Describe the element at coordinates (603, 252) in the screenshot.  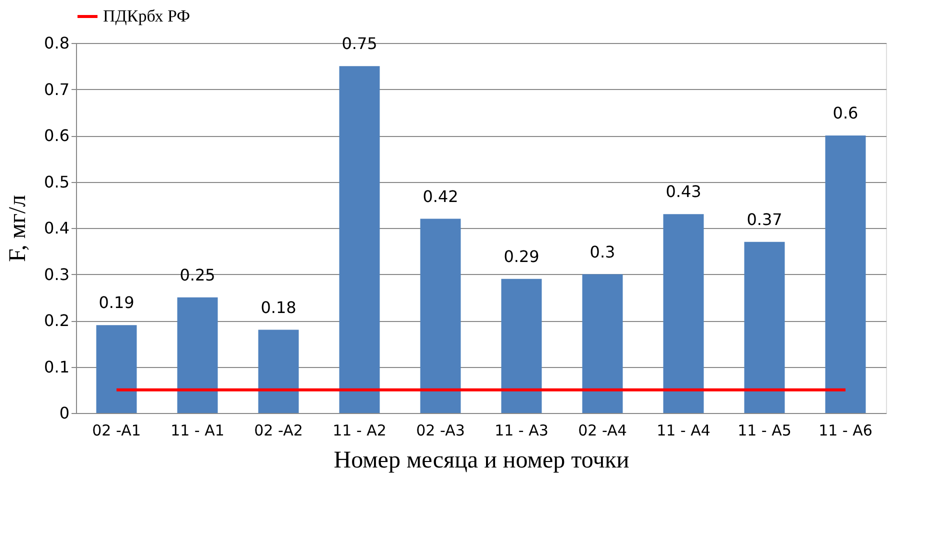
I see `data-label: 0.3` at that location.